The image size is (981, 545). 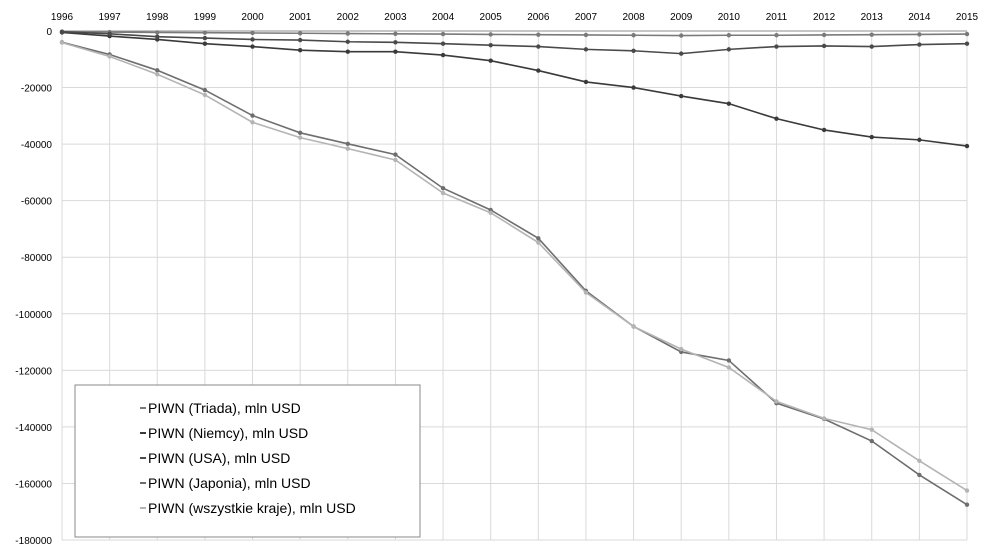 What do you see at coordinates (252, 508) in the screenshot?
I see `legend-label: PIWN (wszystkie kraje), mln USD` at bounding box center [252, 508].